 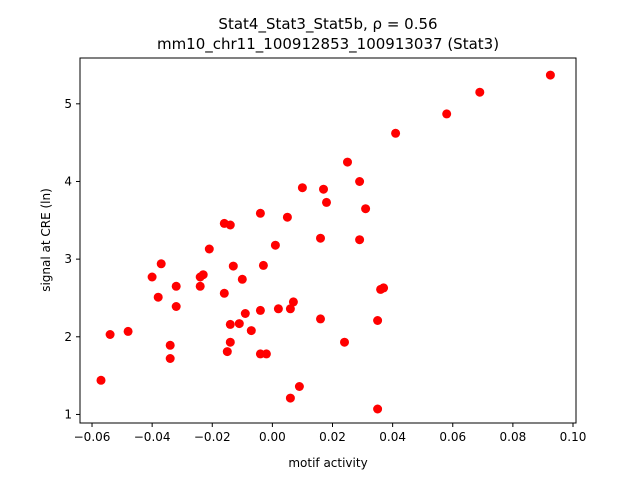 What do you see at coordinates (327, 463) in the screenshot?
I see `x-axis-label: motif activity` at bounding box center [327, 463].